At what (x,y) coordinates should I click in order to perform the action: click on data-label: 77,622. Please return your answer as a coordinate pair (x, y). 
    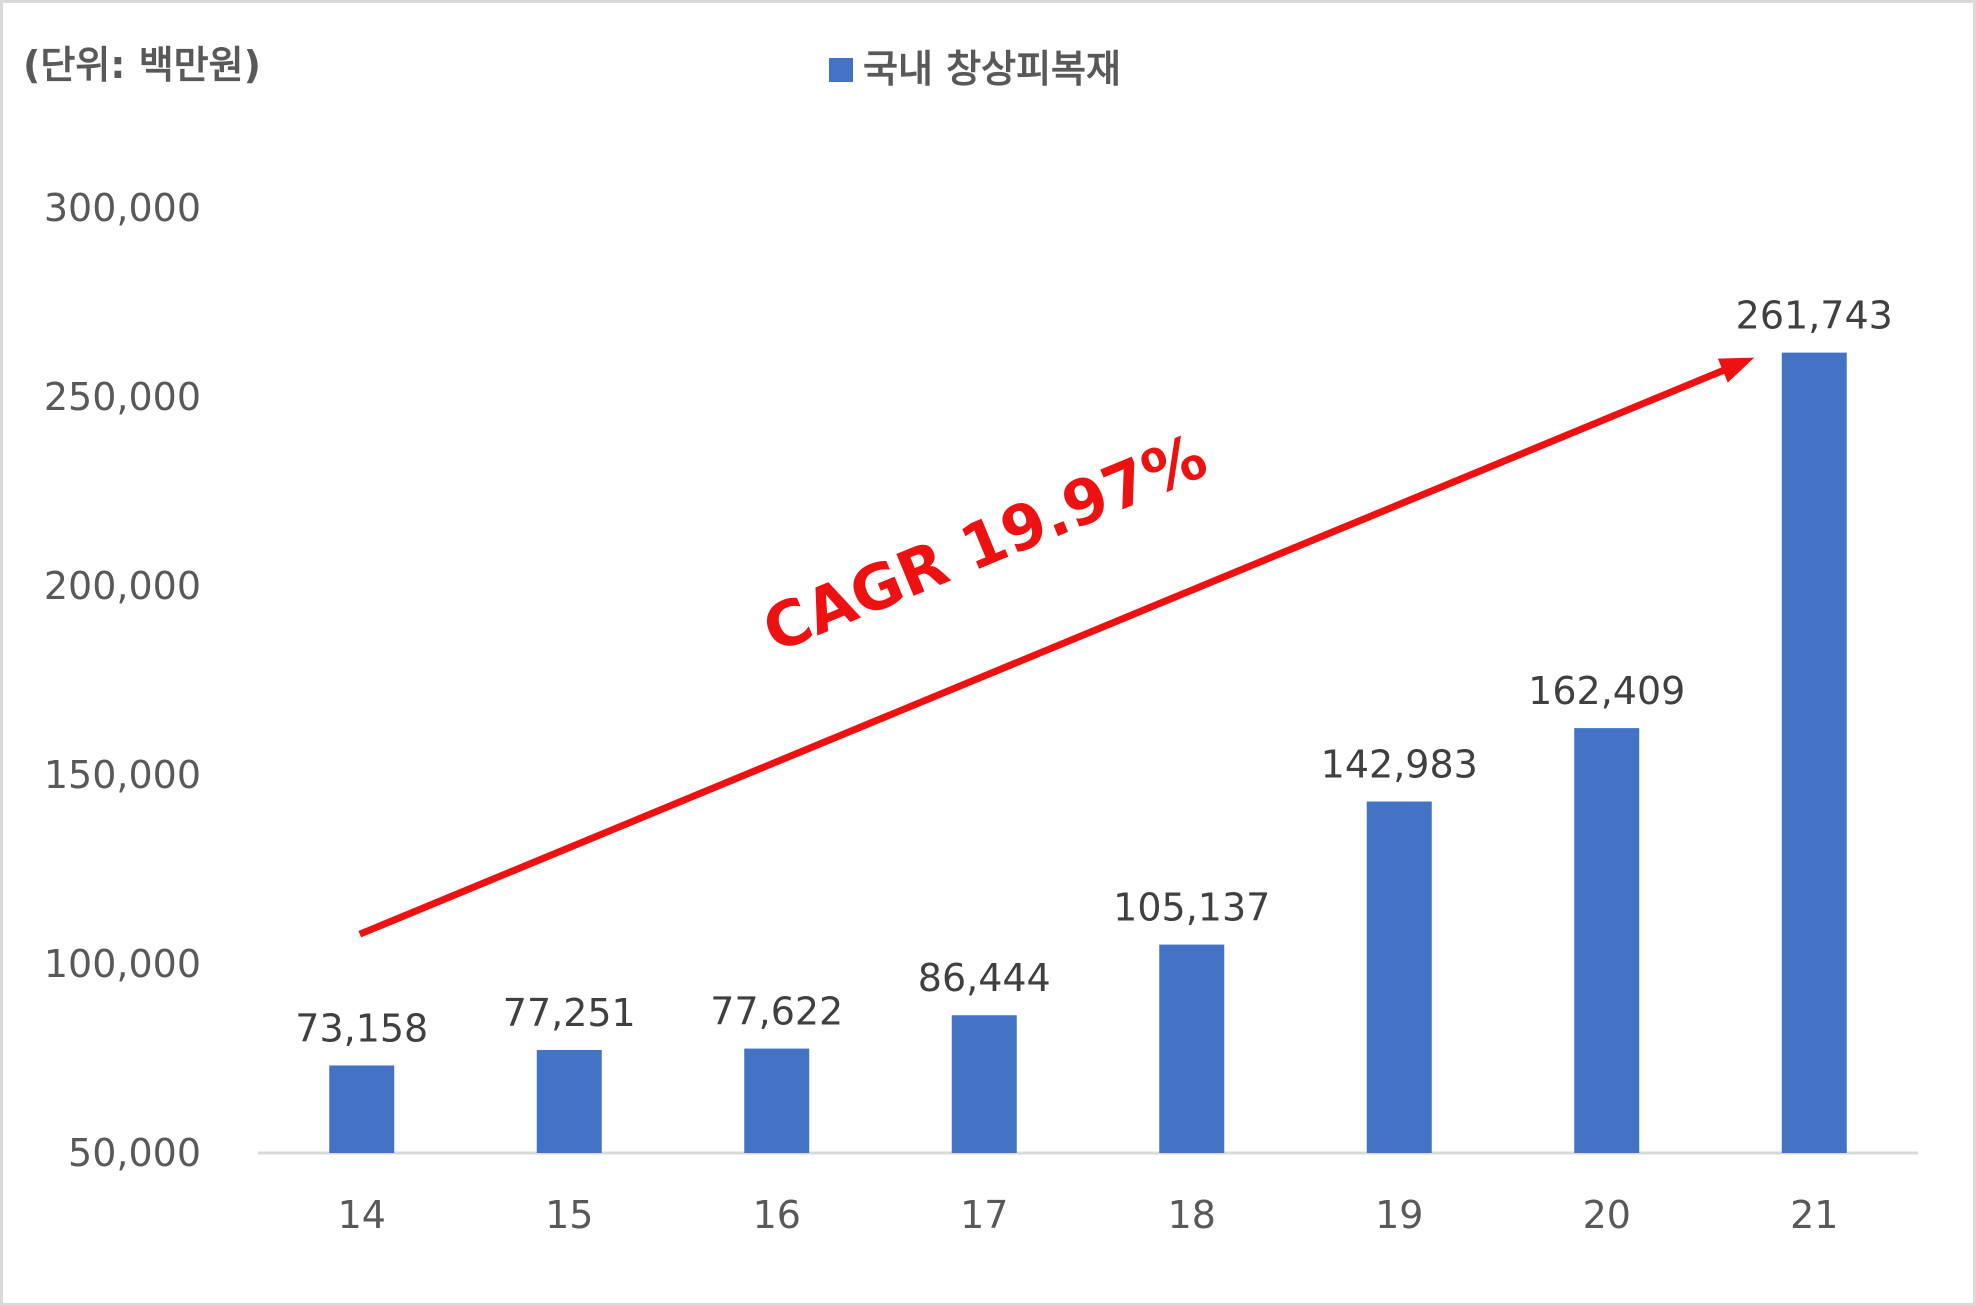
    Looking at the image, I should click on (776, 1012).